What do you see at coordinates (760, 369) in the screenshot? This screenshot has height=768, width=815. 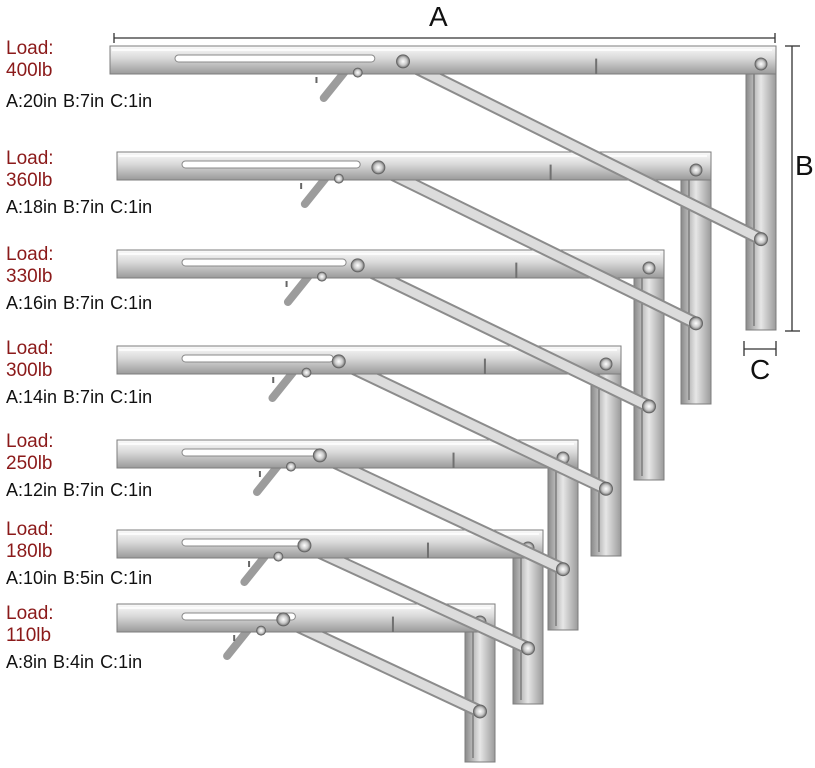 I see `dimension-label-c: C` at bounding box center [760, 369].